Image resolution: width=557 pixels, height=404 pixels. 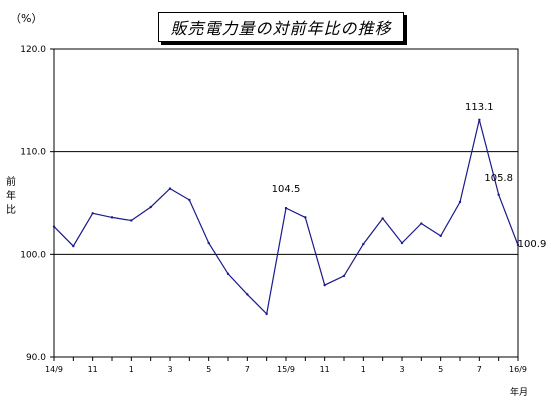 I want to click on x-axis-label: 年月, so click(x=519, y=393).